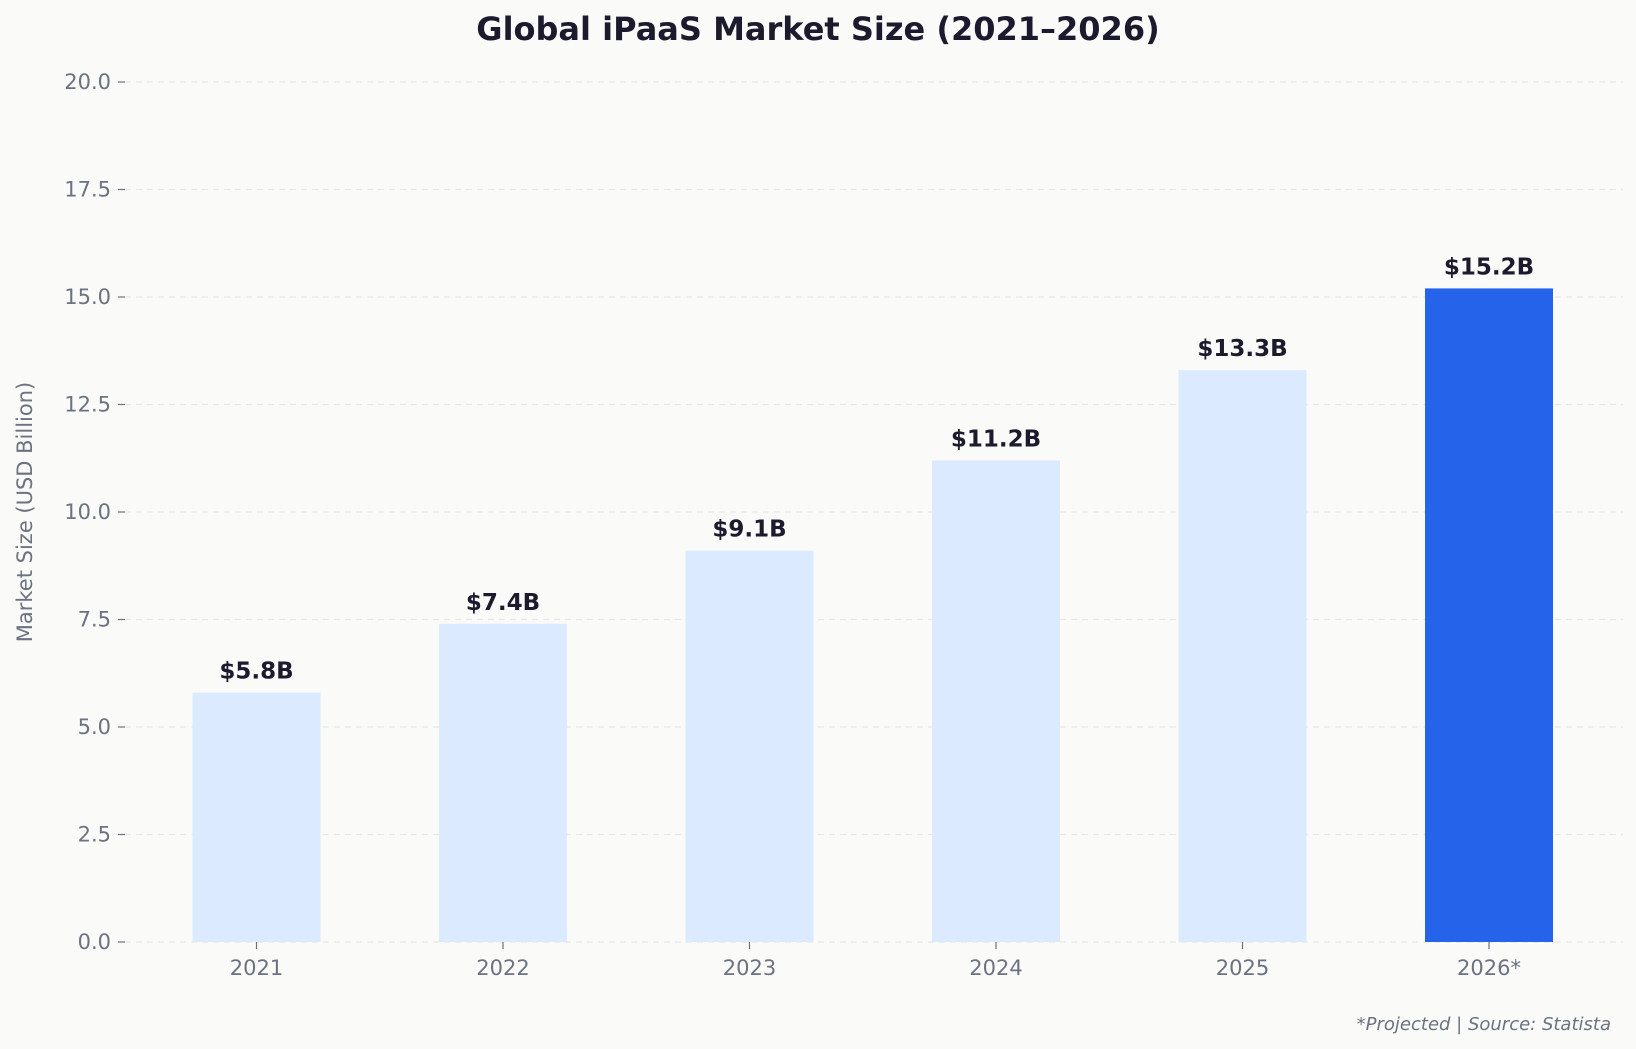  I want to click on y-tick-label: 17.5, so click(87, 190).